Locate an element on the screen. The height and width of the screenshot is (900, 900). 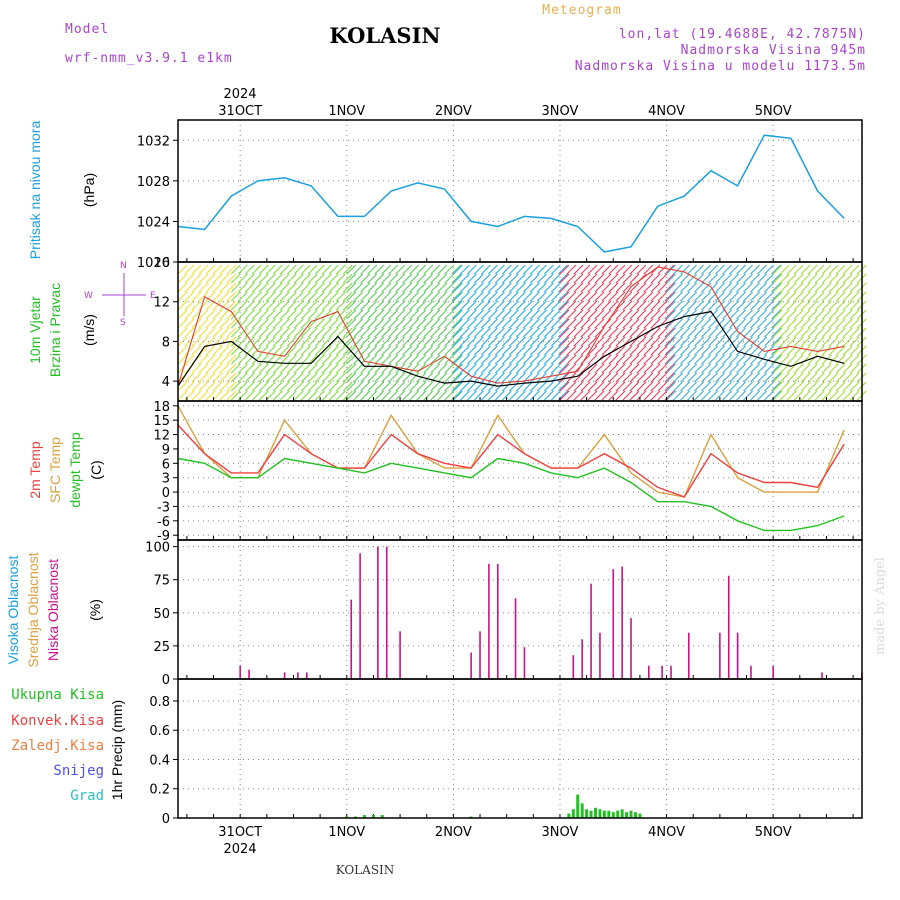
temperature-ytick-label: 18 is located at coordinates (161, 407).